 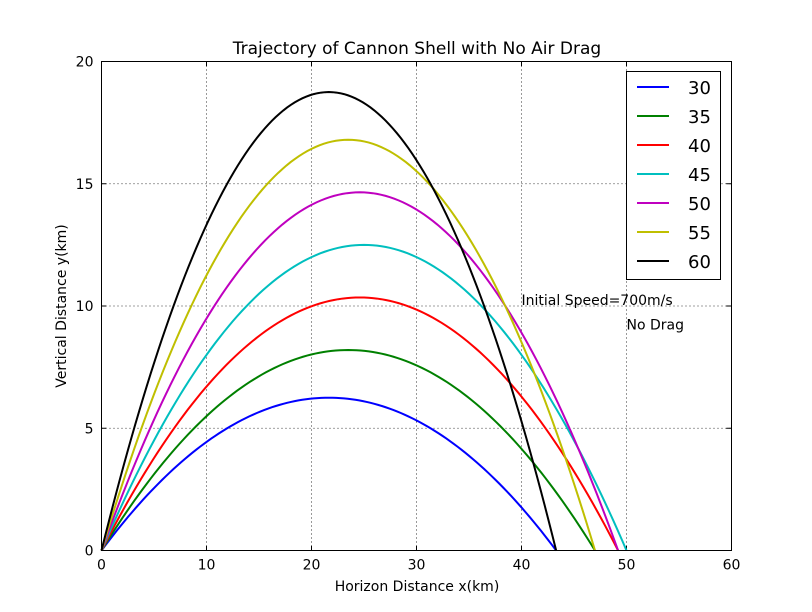 I want to click on x-tick-label: 60, so click(x=732, y=566).